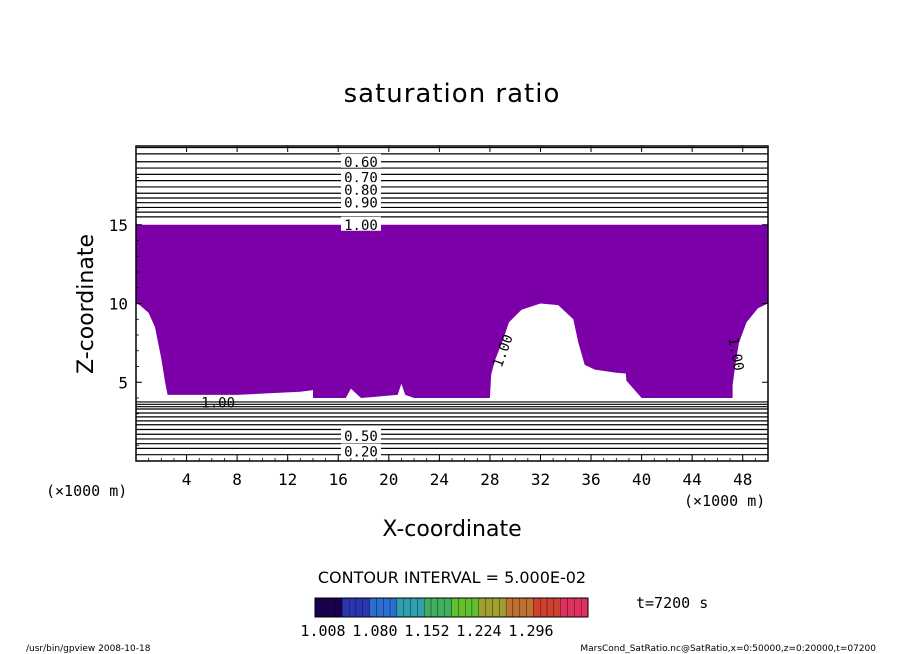 The image size is (904, 654). I want to click on x-unit-left: (×1000 m), so click(86, 491).